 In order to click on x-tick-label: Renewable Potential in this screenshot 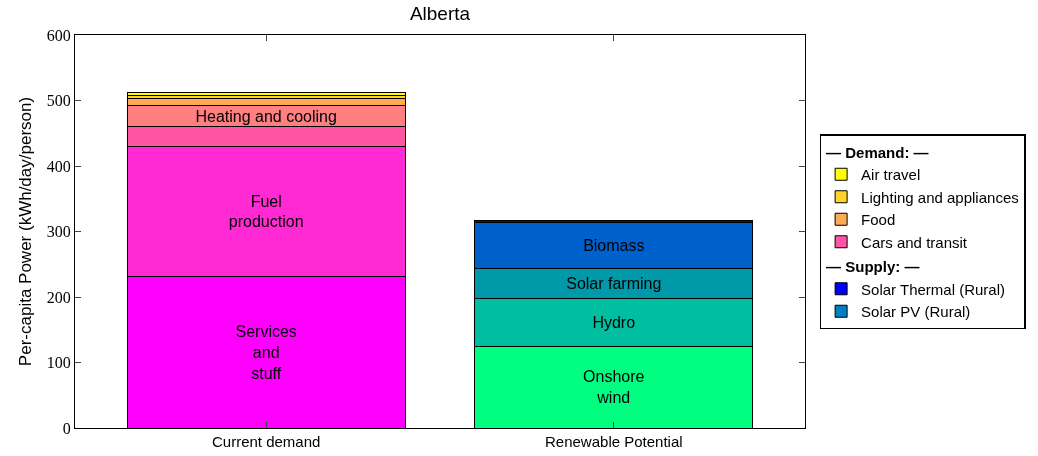, I will do `click(614, 441)`.